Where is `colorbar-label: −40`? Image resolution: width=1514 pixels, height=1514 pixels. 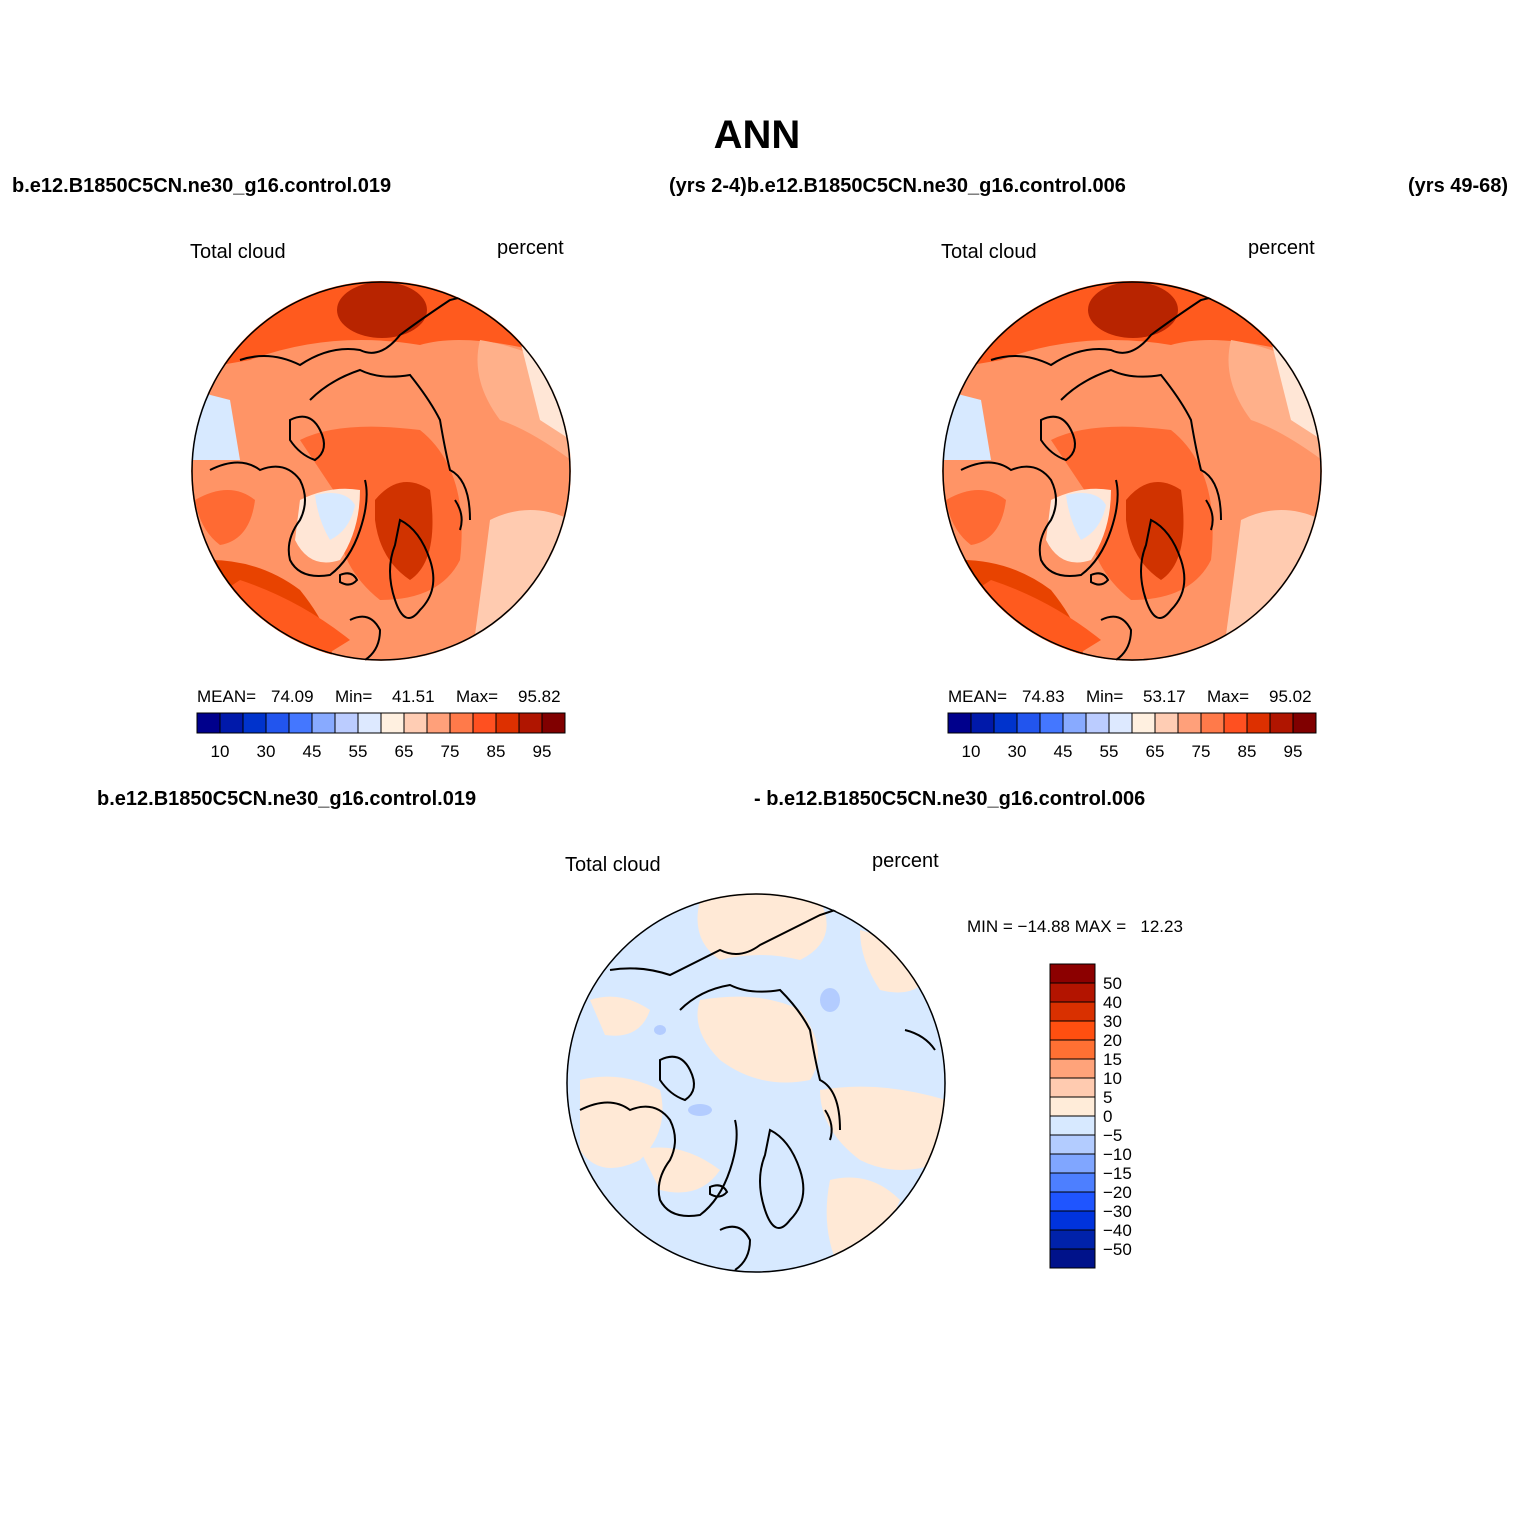
colorbar-label: −40 is located at coordinates (1117, 1230).